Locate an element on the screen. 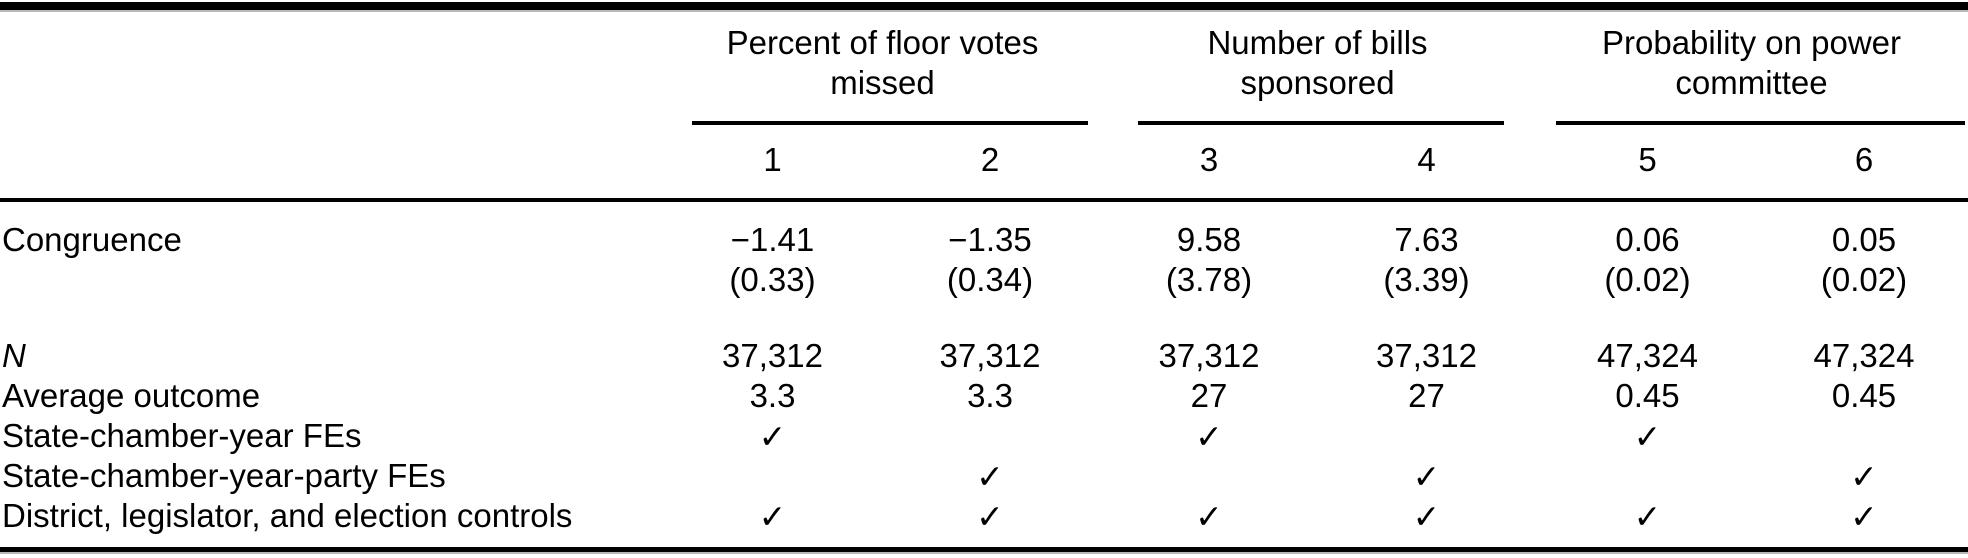 Image resolution: width=1968 pixels, height=558 pixels. table-row-state-chamber-year-party-fes: State-chamber-year-party FEs ✓ ✓ ✓ is located at coordinates (984, 476).